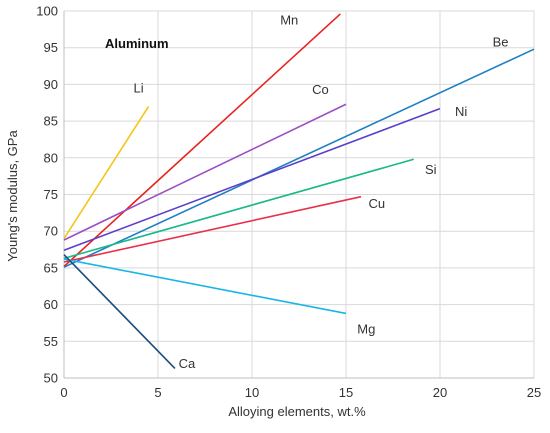 Image resolution: width=550 pixels, height=433 pixels. Describe the element at coordinates (501, 41) in the screenshot. I see `series-label-be: Be` at that location.